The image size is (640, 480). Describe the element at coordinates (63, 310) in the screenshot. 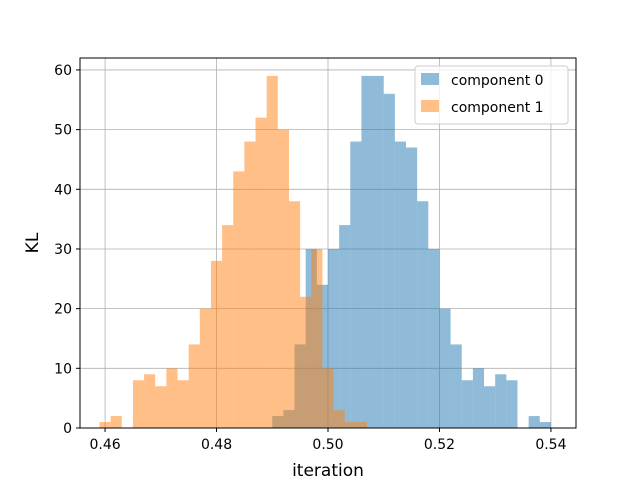

I see `y-tick-label: 20` at that location.